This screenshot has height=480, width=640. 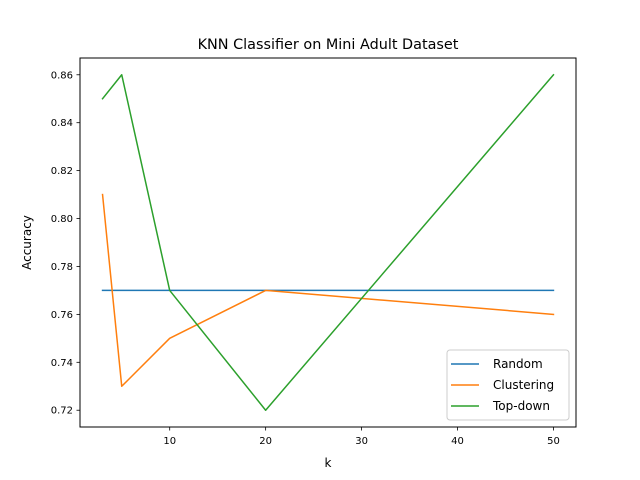 What do you see at coordinates (523, 385) in the screenshot?
I see `legend-label-clustering: Clustering` at bounding box center [523, 385].